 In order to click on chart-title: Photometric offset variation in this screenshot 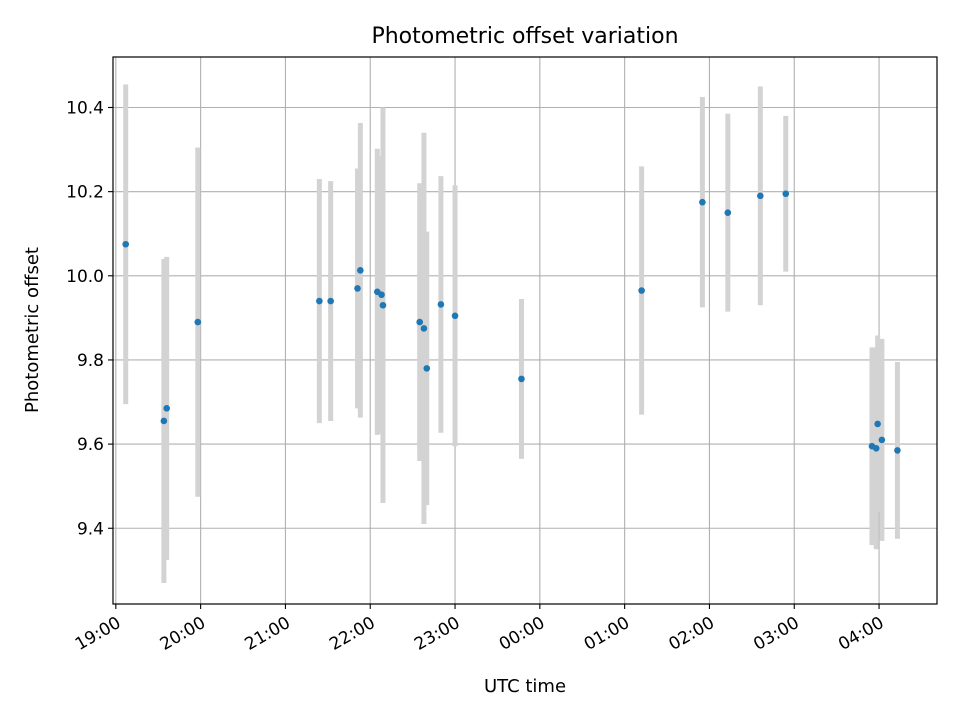, I will do `click(524, 36)`.